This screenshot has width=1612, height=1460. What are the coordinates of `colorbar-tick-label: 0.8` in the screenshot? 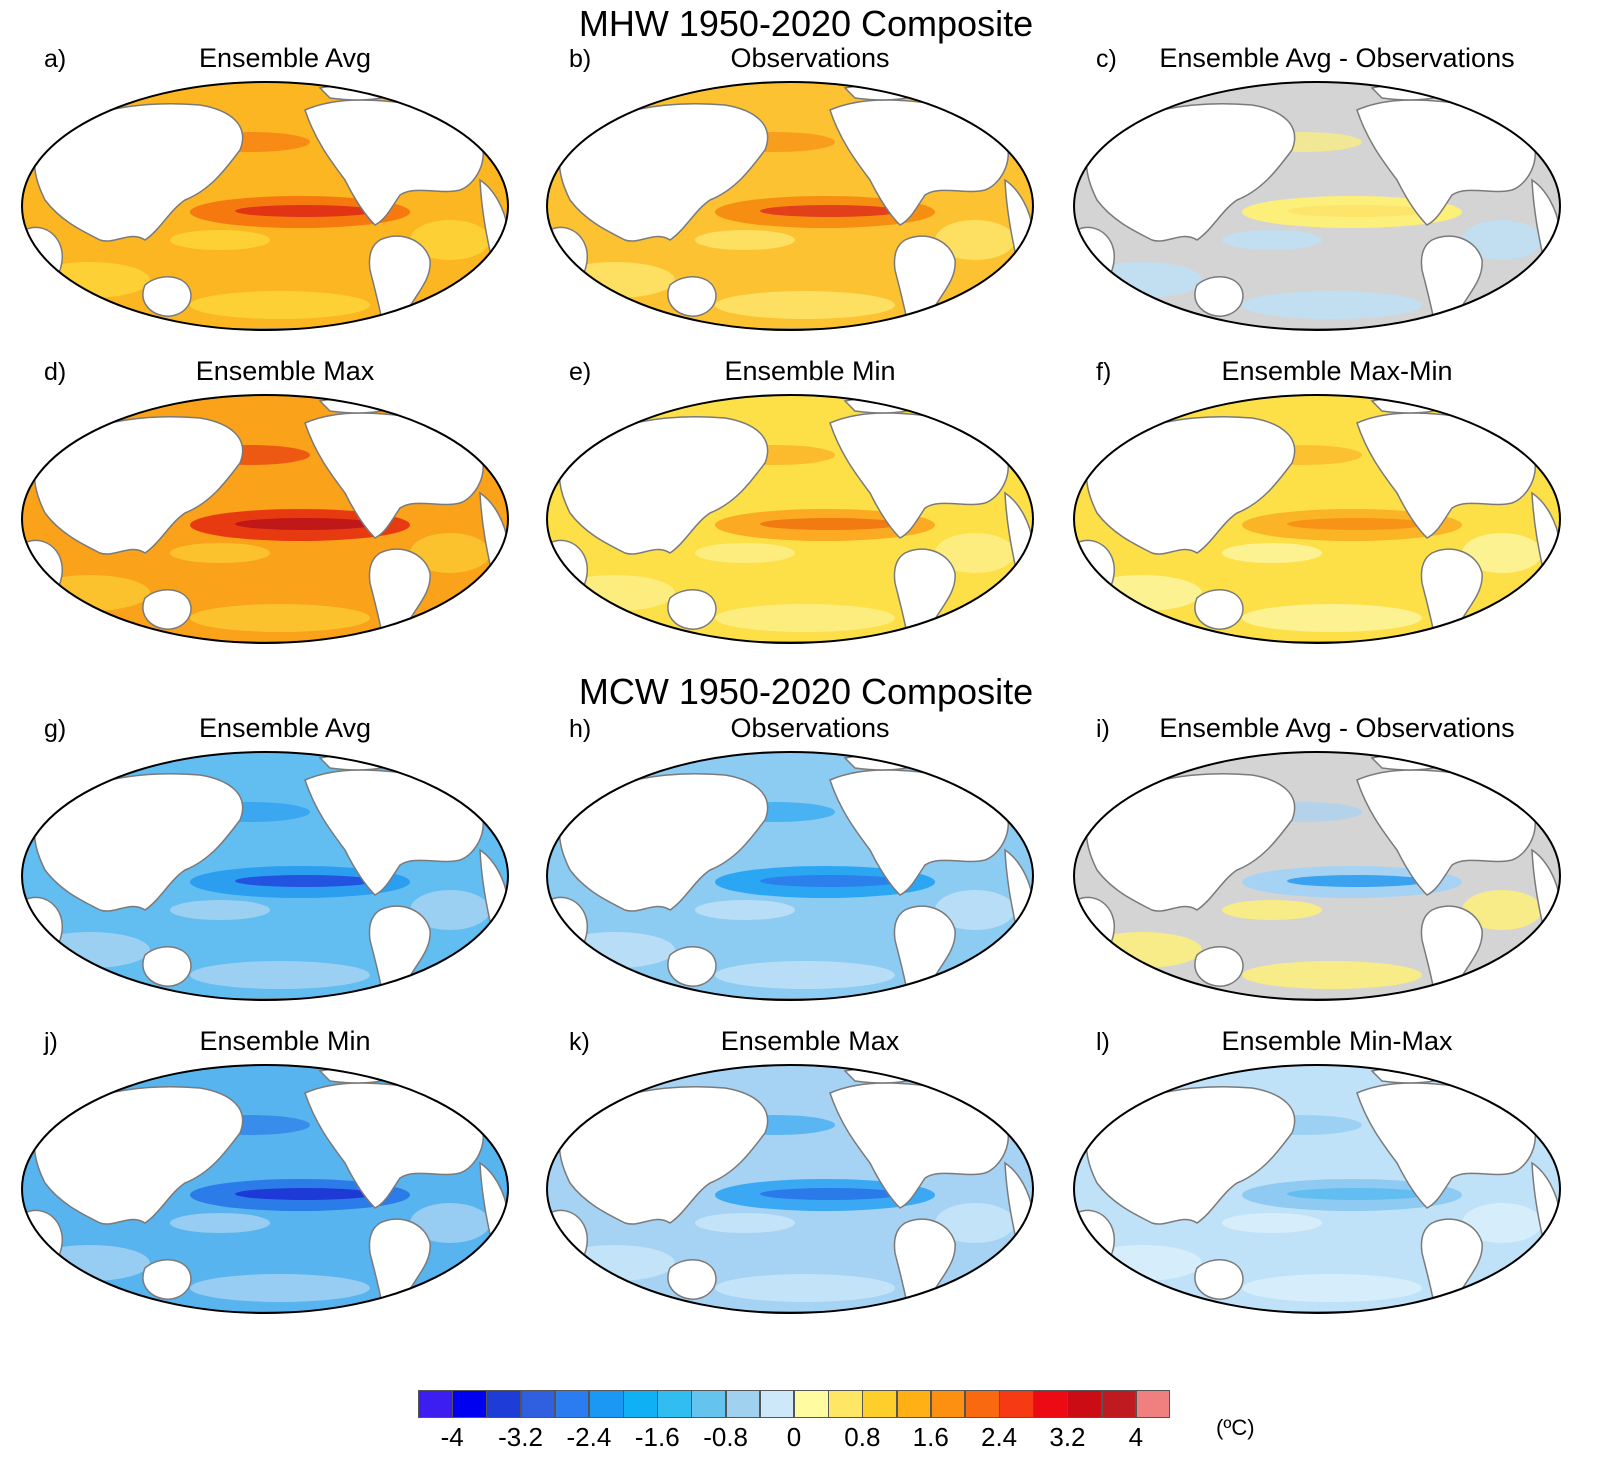 It's located at (862, 1437).